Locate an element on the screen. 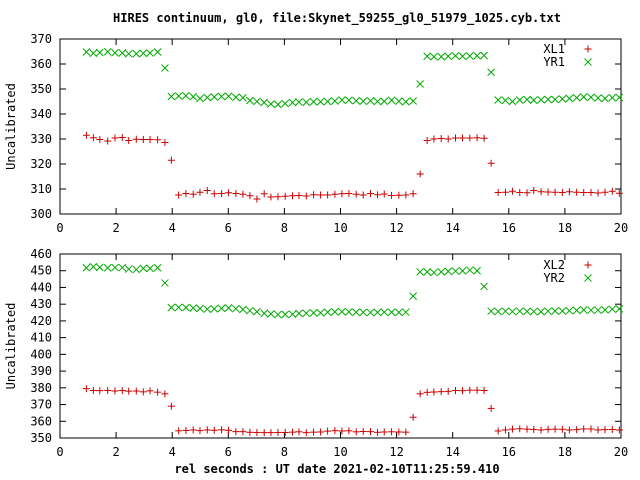  y-tick-label: 450 is located at coordinates (41, 271).